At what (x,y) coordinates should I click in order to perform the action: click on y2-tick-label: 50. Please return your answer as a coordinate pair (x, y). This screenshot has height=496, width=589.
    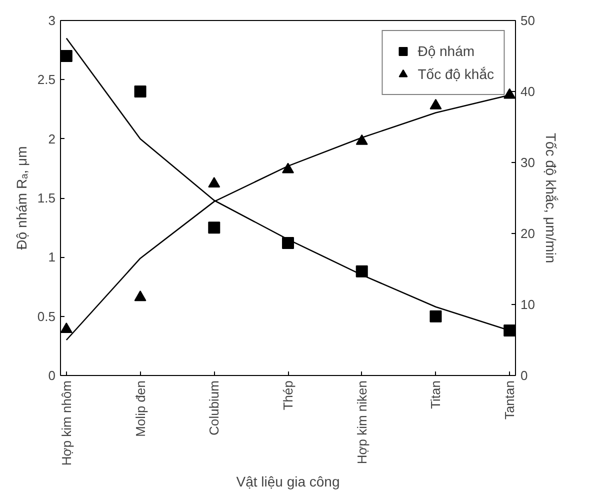
    Looking at the image, I should click on (527, 20).